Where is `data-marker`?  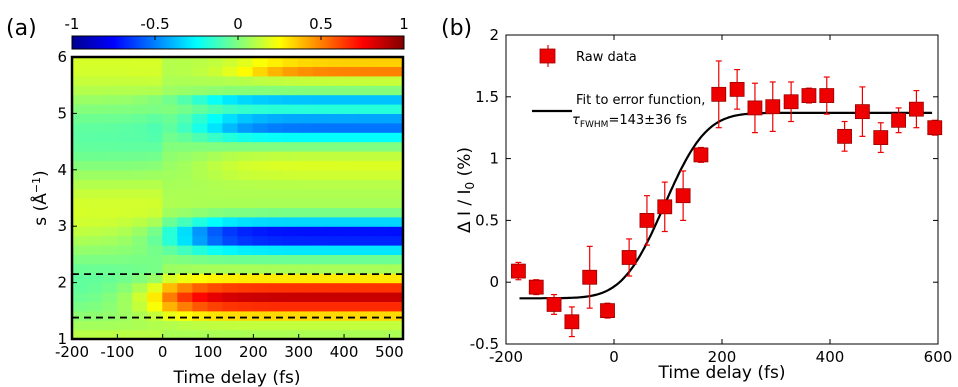 data-marker is located at coordinates (881, 137).